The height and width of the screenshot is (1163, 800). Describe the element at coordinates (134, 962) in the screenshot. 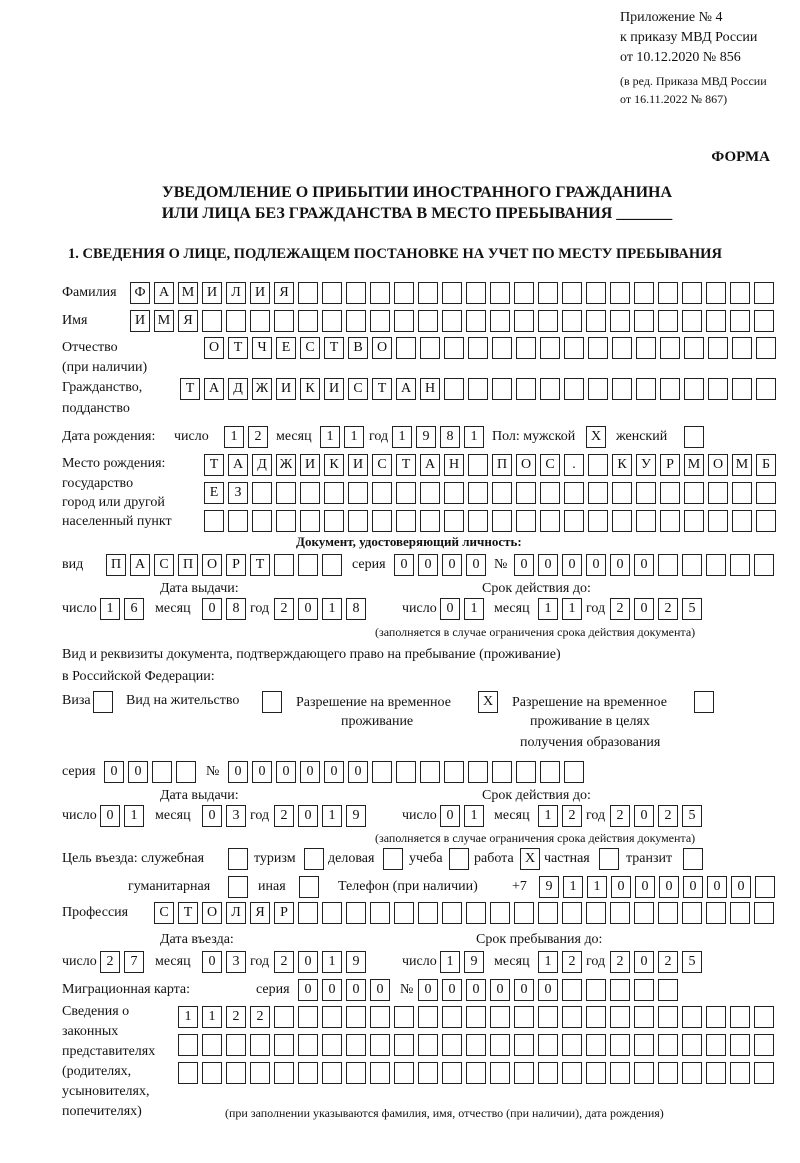

I see `char-box: 7` at that location.